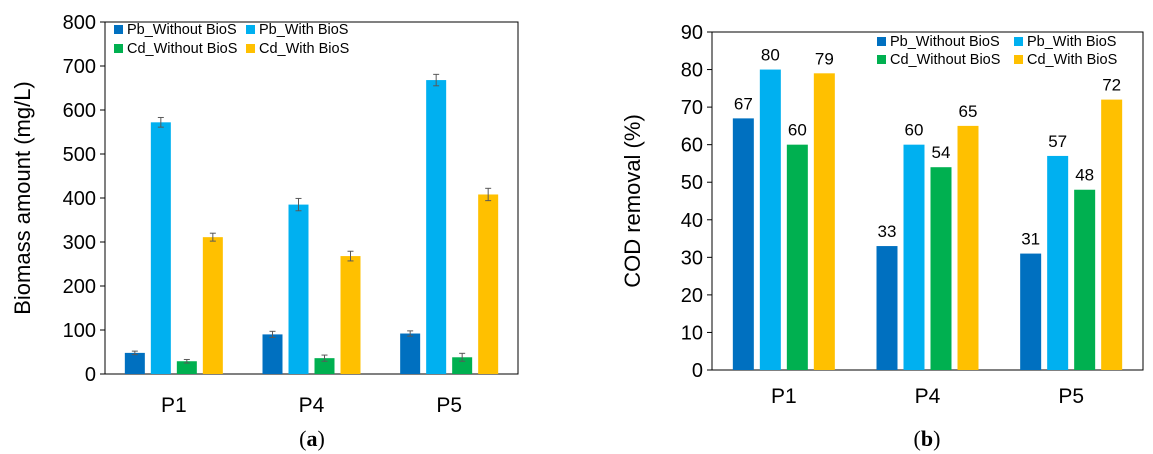 The image size is (1153, 454). What do you see at coordinates (784, 396) in the screenshot?
I see `panel-b-category-label: P1` at bounding box center [784, 396].